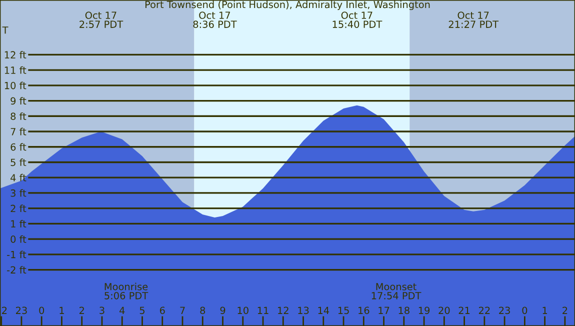  Describe the element at coordinates (5, 30) in the screenshot. I see `annotation: T` at that location.